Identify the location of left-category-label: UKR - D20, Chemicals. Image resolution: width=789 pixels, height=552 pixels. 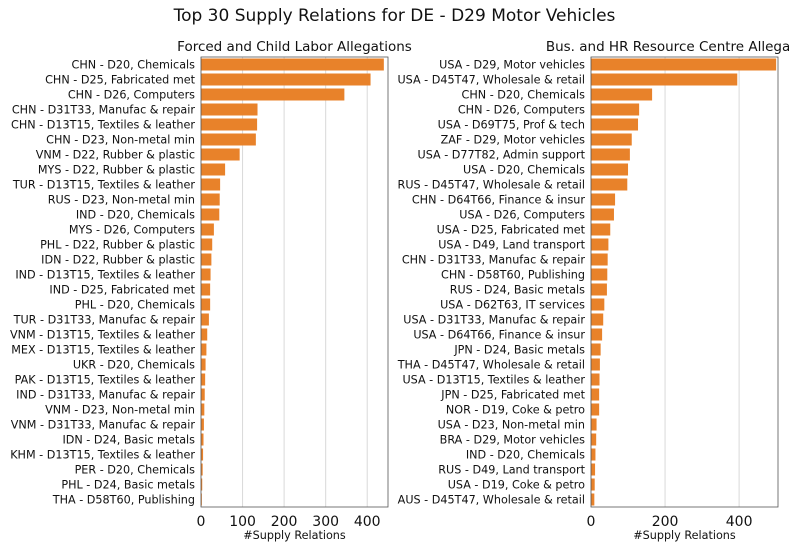
(134, 365).